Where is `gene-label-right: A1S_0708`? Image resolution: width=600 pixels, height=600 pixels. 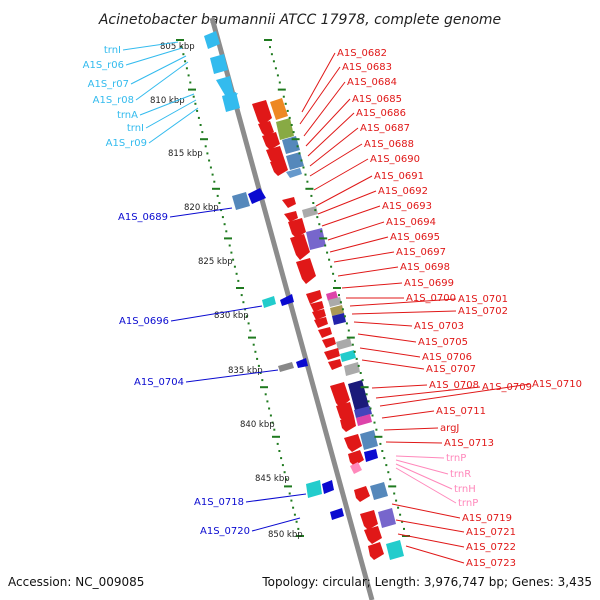 gene-label-right: A1S_0708 is located at coordinates (454, 385).